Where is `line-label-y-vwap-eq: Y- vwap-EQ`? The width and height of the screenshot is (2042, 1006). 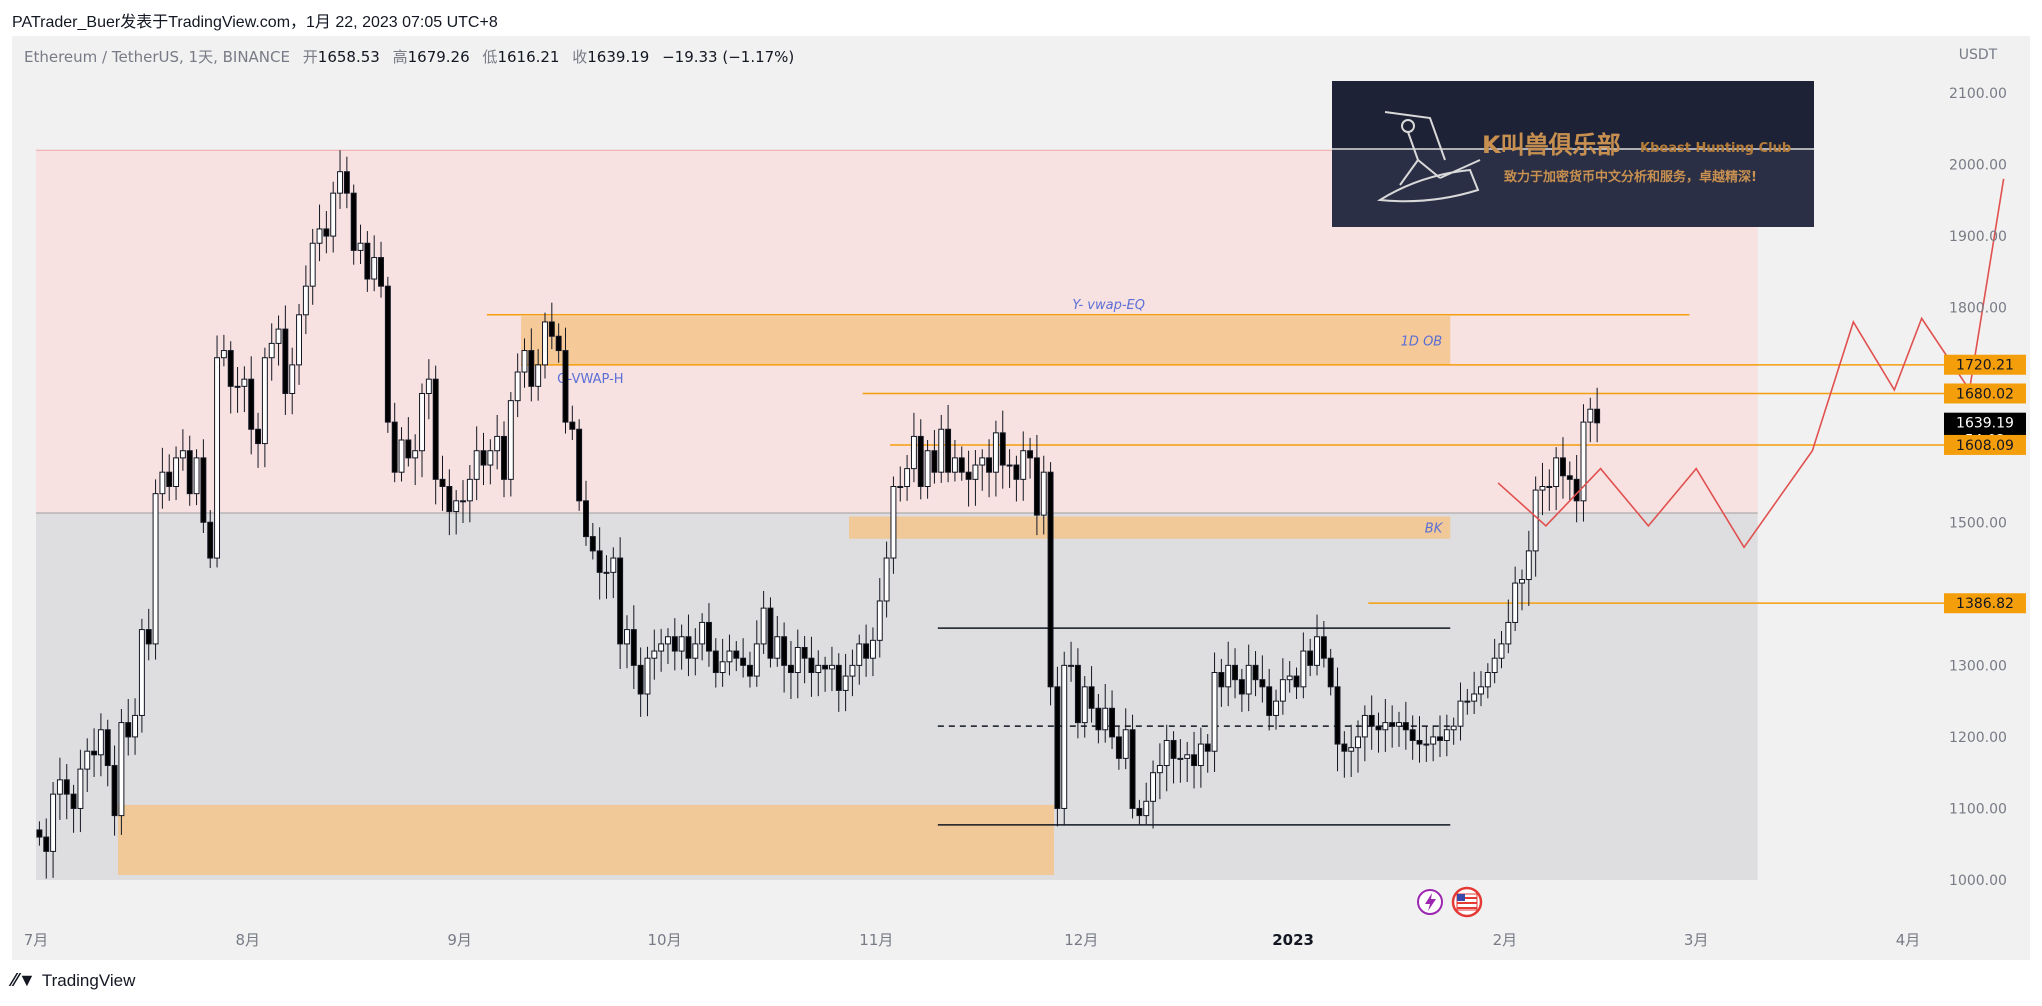
line-label-y-vwap-eq: Y- vwap-EQ is located at coordinates (1108, 305).